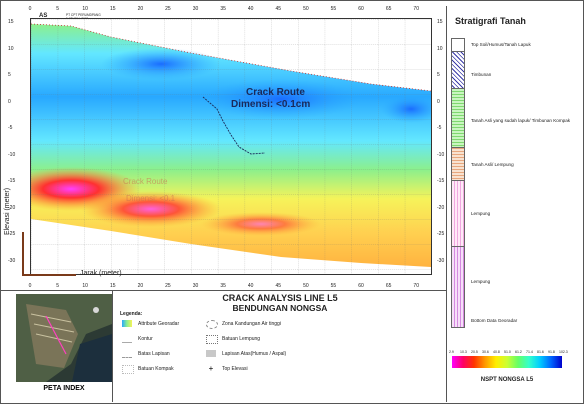 This screenshot has height=404, width=584. I want to click on x-tick-label: 20, so click(140, 9).